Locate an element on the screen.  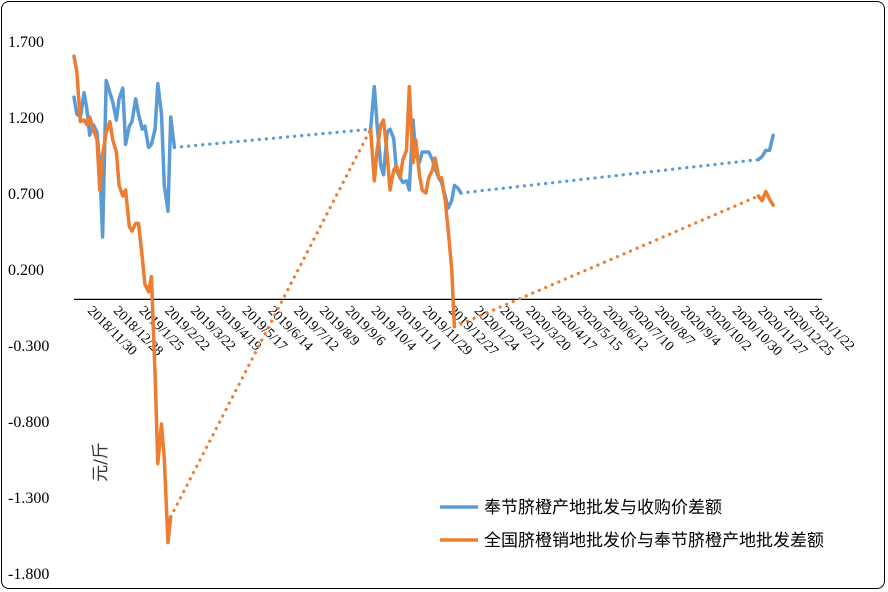
series-2-dotted-segment is located at coordinates (606, 261).